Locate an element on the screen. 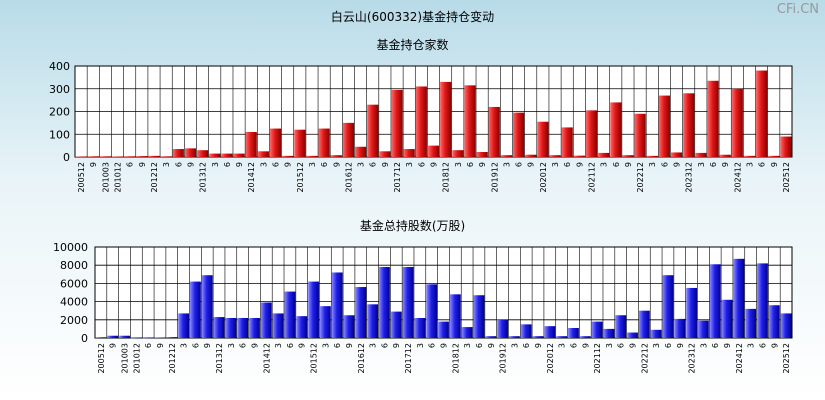  watermark: CFi.CN is located at coordinates (797, 9).